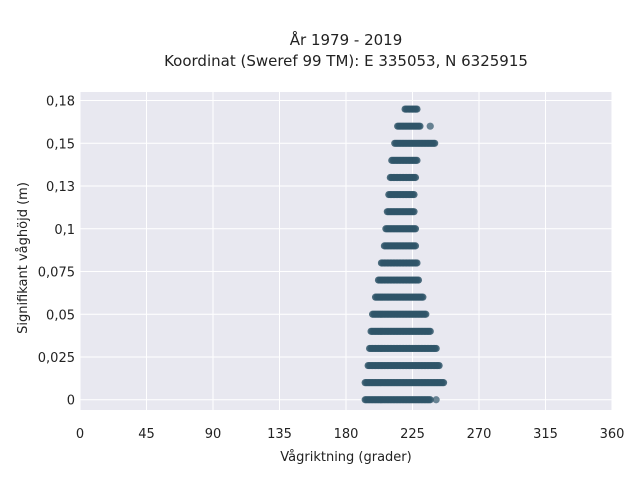 The width and height of the screenshot is (640, 480). I want to click on x-tick-label: 180, so click(346, 434).